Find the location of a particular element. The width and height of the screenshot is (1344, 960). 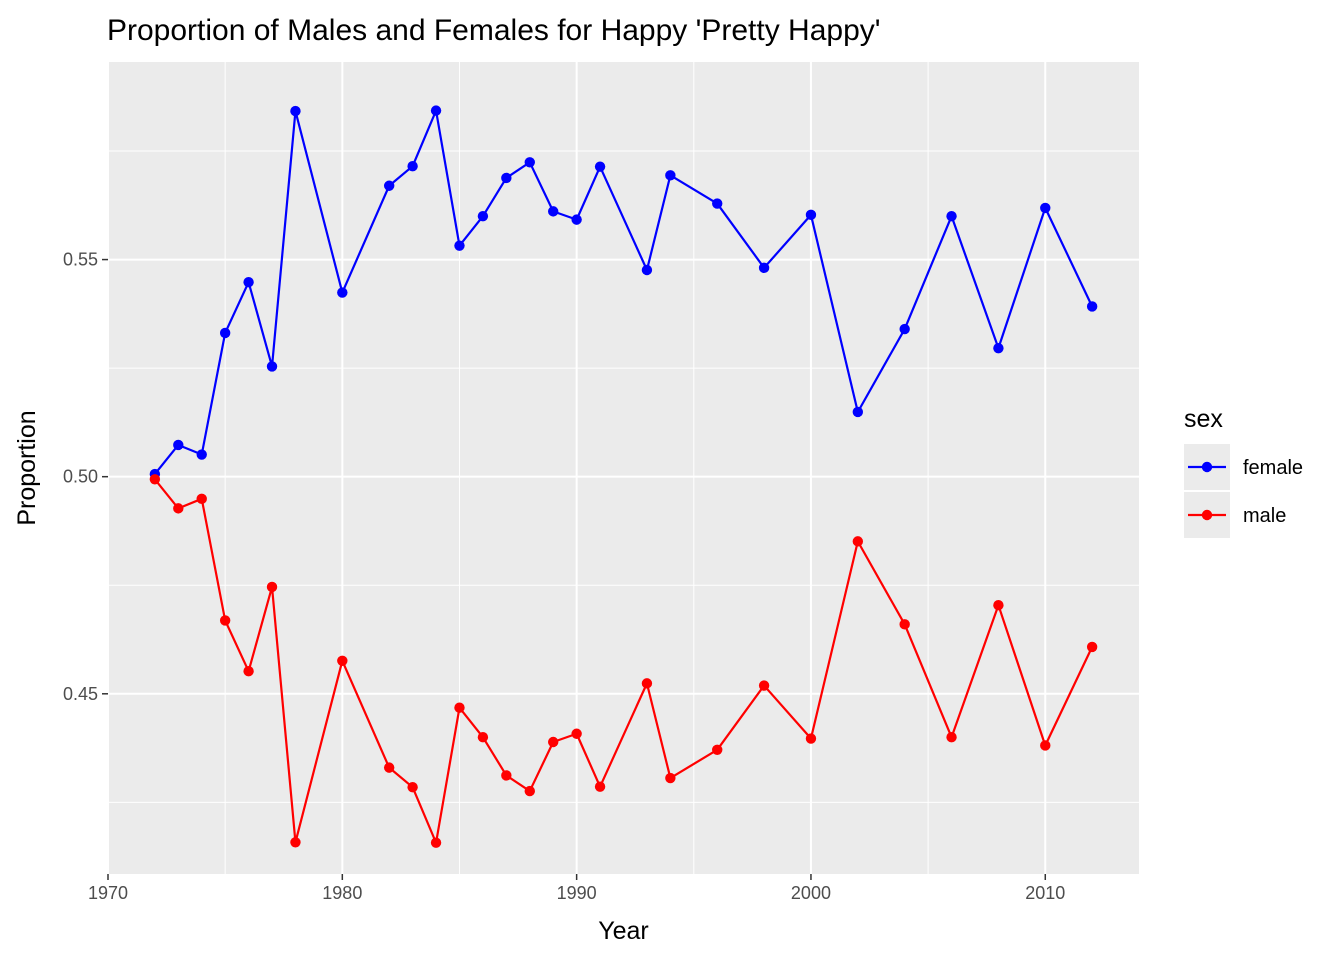

point-female-2010 is located at coordinates (1045, 208).